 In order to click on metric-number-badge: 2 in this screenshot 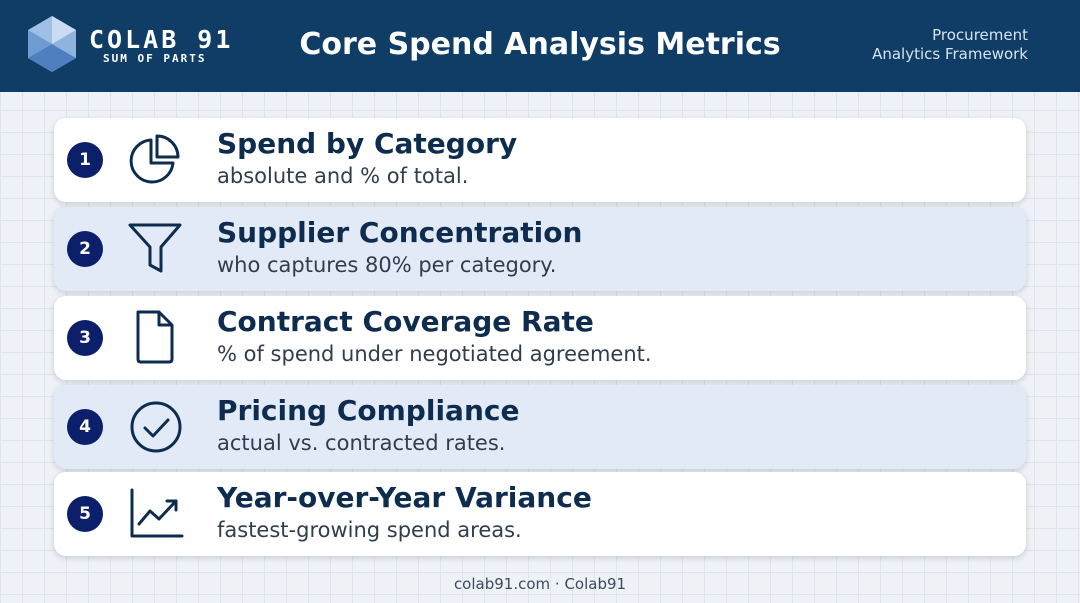, I will do `click(85, 249)`.